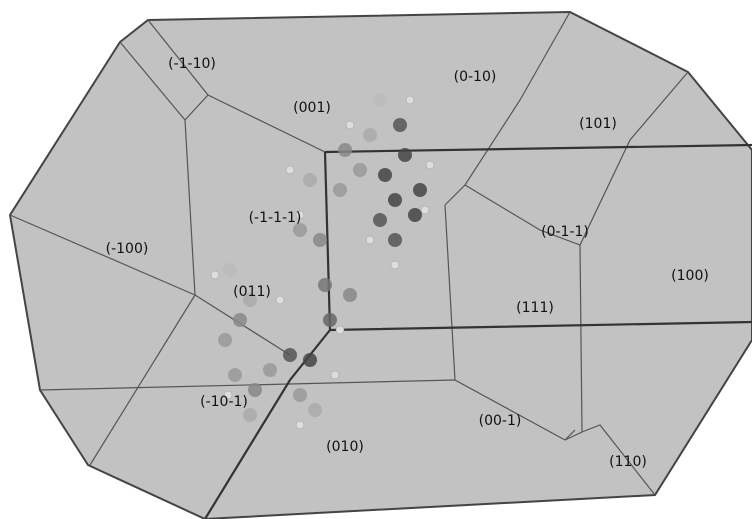  I want to click on face-label: (-1-10), so click(192, 64).